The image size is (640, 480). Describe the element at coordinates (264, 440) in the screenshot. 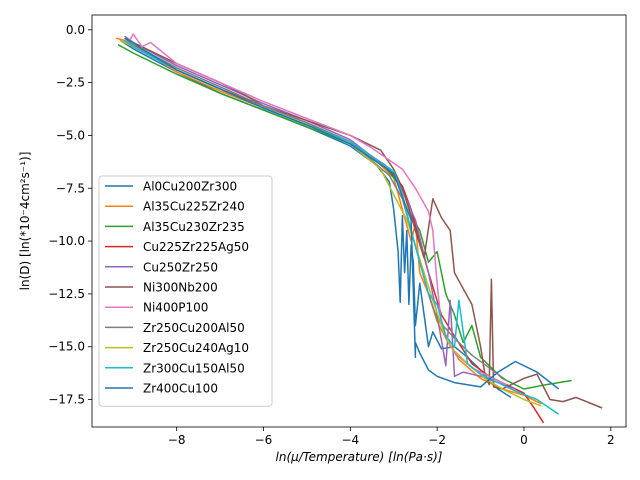

I see `x-tick-label-1: −6` at that location.